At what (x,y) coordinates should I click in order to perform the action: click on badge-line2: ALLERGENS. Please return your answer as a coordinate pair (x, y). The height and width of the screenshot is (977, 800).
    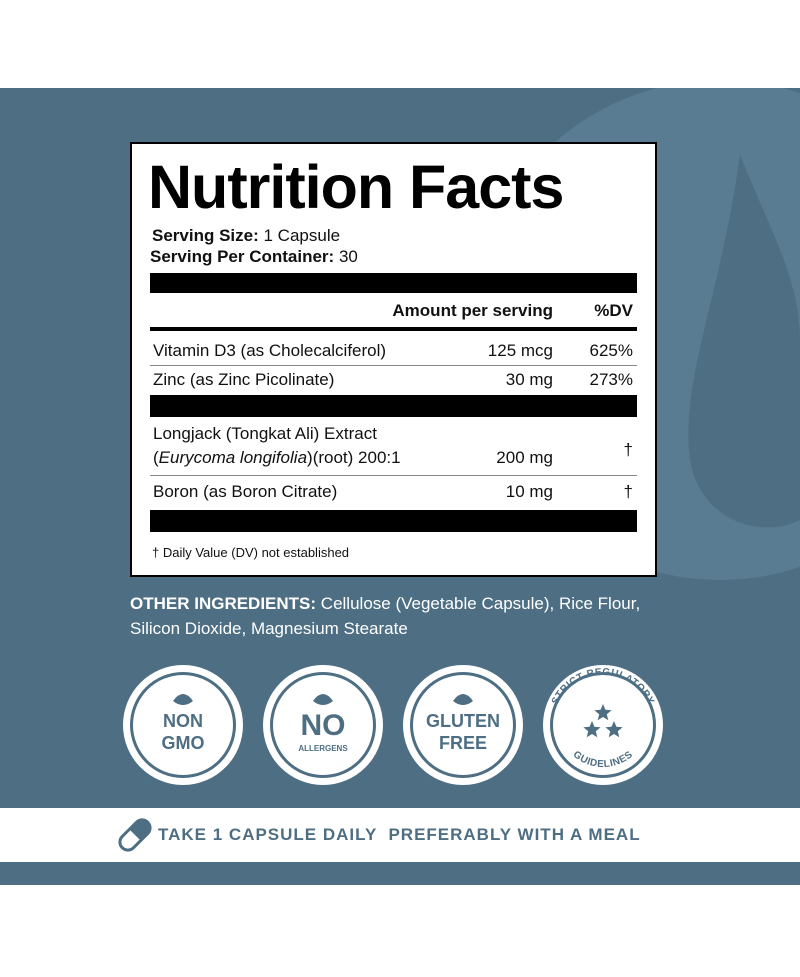
    Looking at the image, I should click on (323, 748).